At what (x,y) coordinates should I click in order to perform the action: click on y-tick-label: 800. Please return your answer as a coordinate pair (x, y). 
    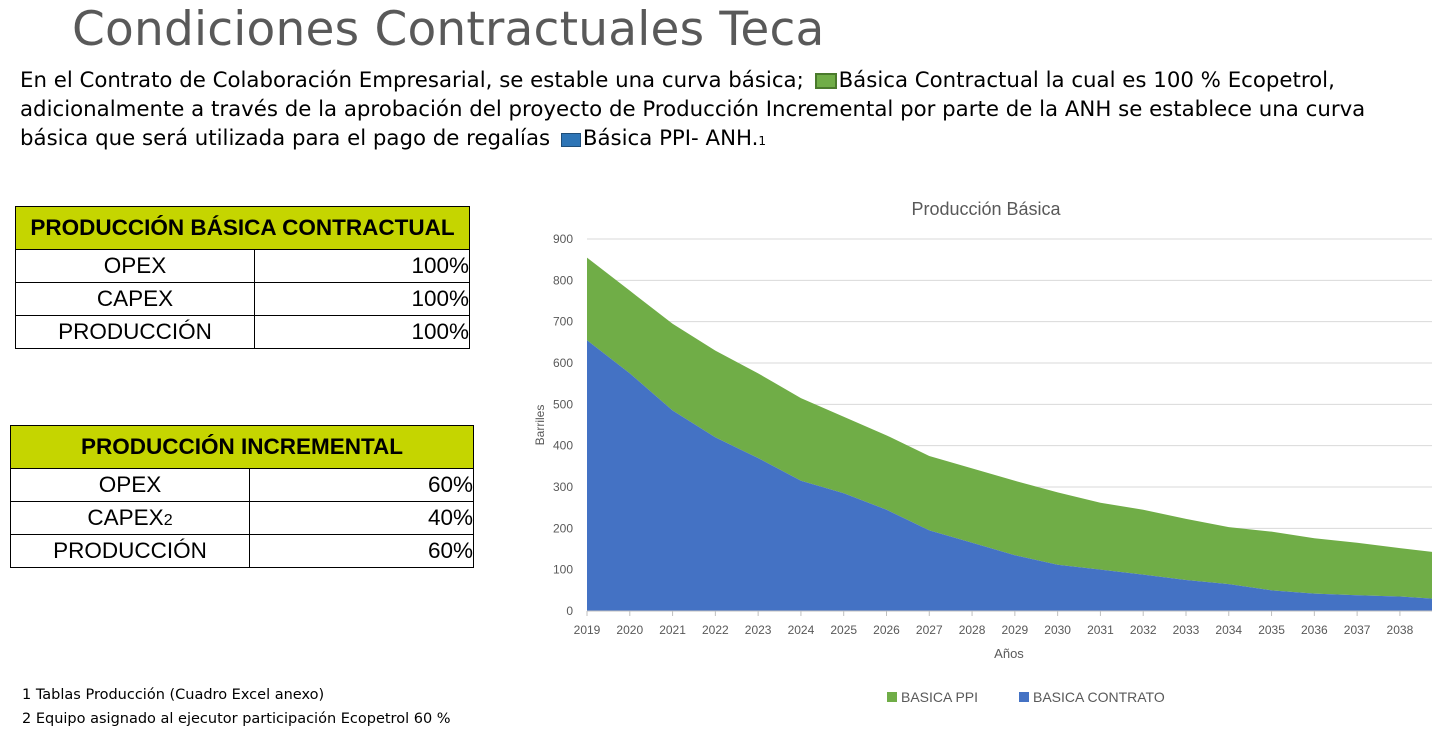
    Looking at the image, I should click on (563, 280).